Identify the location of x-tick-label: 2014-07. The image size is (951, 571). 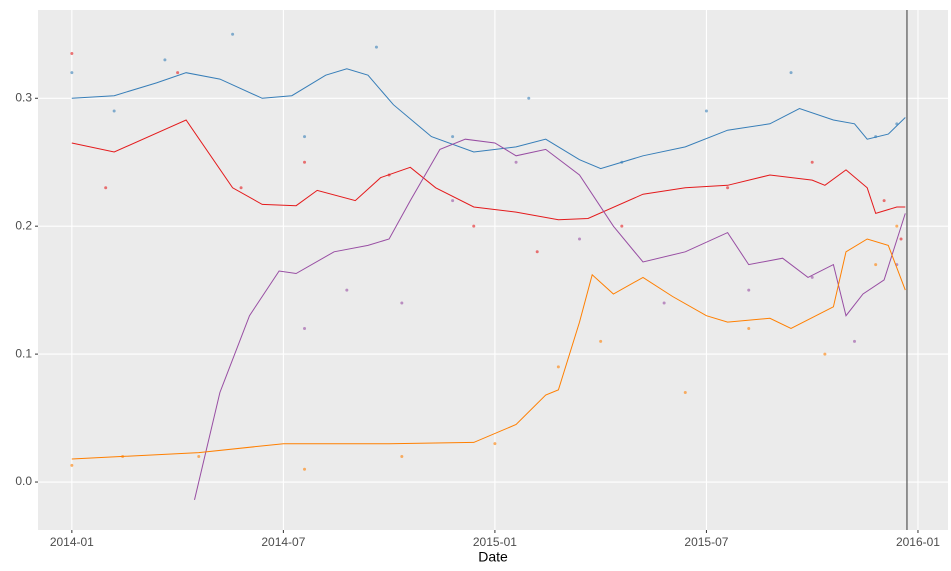
(283, 542).